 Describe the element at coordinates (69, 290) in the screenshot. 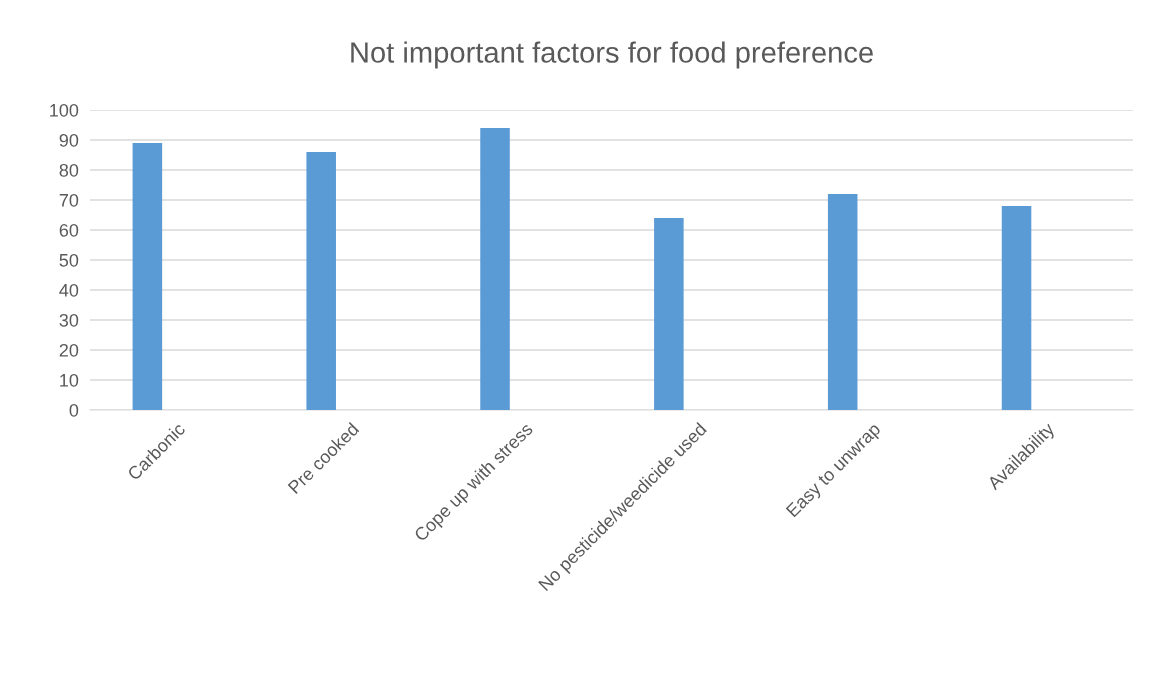

I see `y-tick-label: 40` at that location.